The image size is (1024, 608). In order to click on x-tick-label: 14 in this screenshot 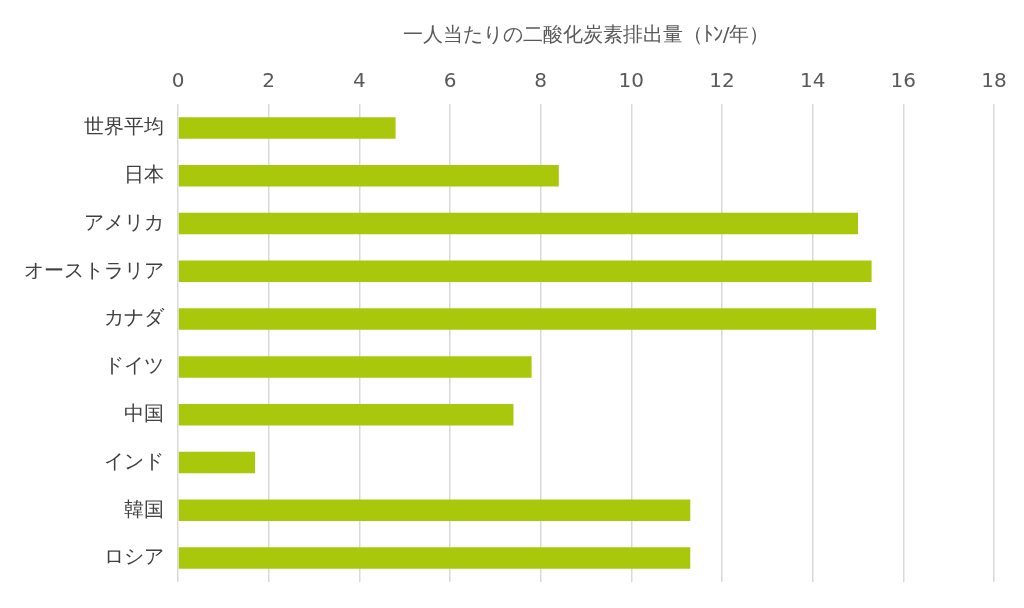, I will do `click(812, 80)`.